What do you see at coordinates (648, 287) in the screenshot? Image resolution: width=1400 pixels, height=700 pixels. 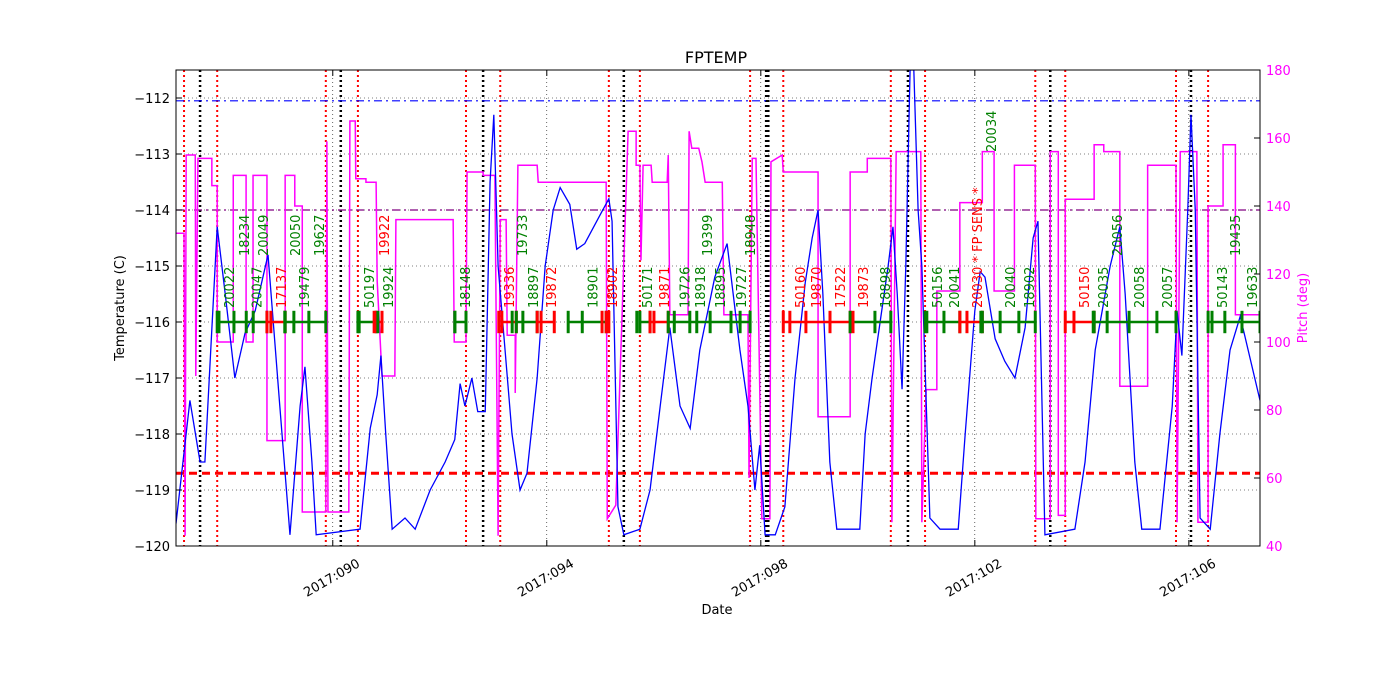 I see `obsid-label: 50171` at bounding box center [648, 287].